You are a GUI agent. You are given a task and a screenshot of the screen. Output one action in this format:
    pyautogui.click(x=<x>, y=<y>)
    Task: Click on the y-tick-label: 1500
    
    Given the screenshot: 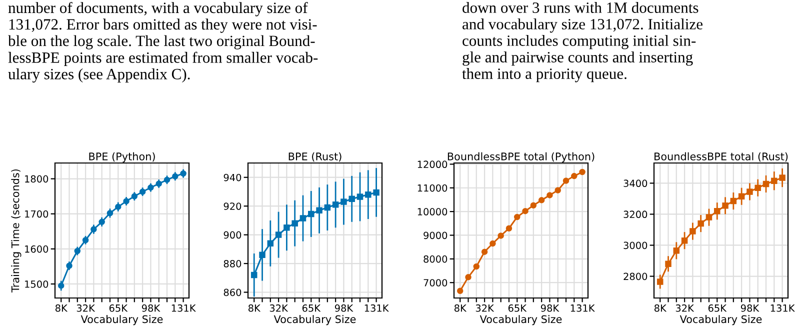 What is the action you would take?
    pyautogui.click(x=36, y=284)
    